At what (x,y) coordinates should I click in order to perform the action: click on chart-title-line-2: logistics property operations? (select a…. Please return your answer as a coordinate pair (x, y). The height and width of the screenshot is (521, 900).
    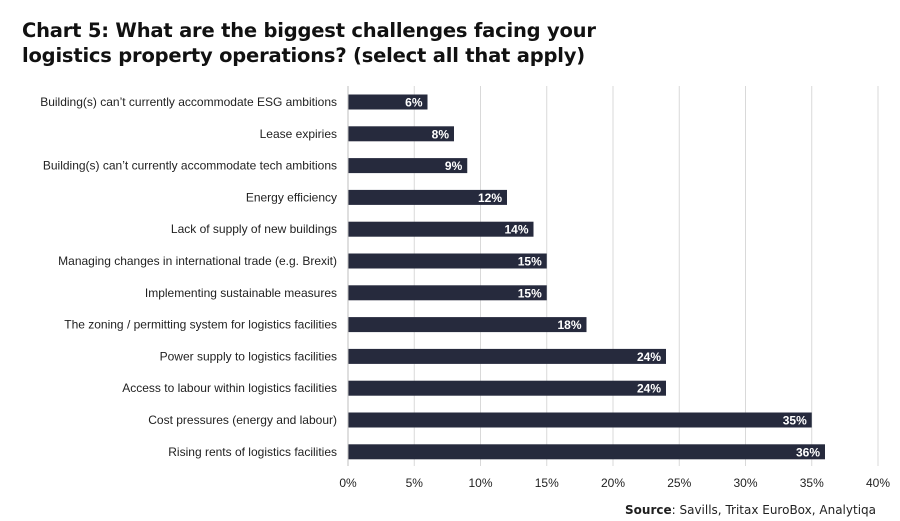
    Looking at the image, I should click on (303, 55).